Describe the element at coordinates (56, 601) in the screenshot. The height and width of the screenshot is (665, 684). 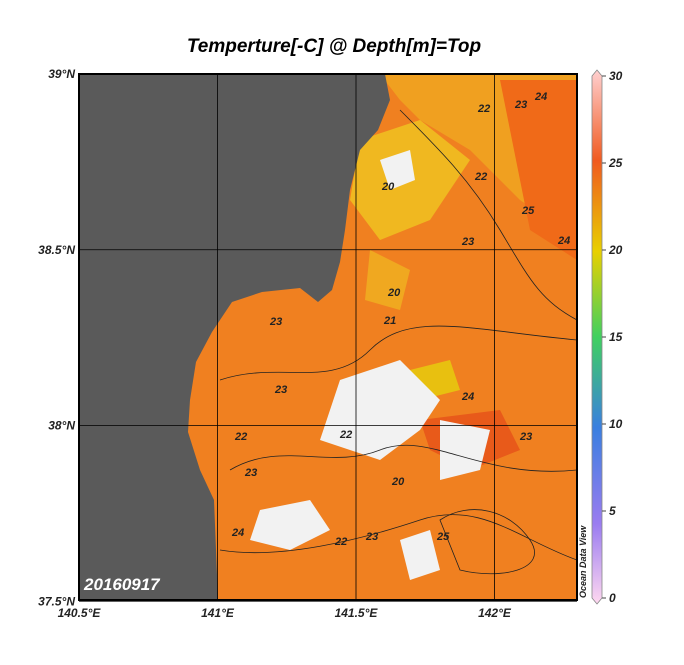
I see `lat-tick-label: 37.5°N` at that location.